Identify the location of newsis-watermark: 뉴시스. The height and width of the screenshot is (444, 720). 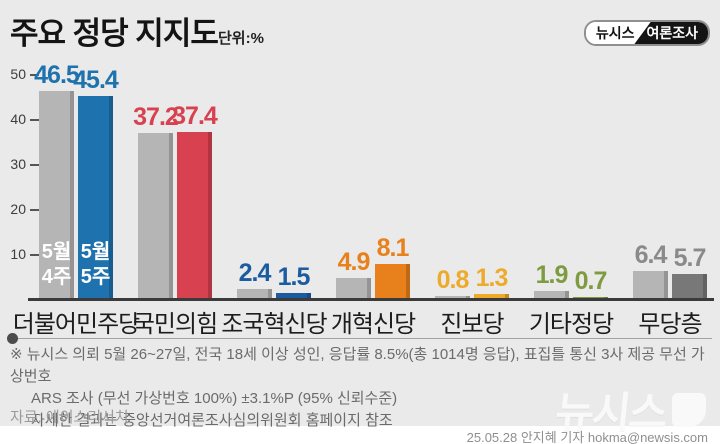
(629, 409).